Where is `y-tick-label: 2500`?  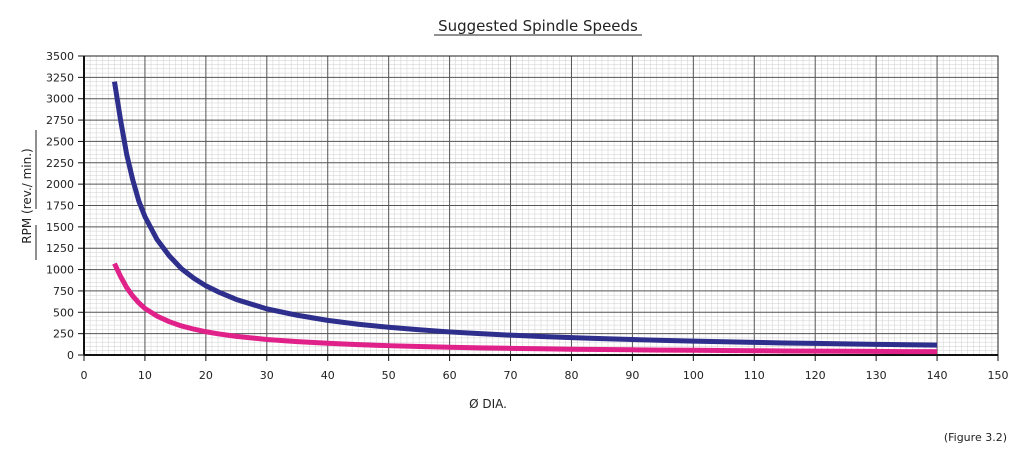
y-tick-label: 2500 is located at coordinates (60, 141).